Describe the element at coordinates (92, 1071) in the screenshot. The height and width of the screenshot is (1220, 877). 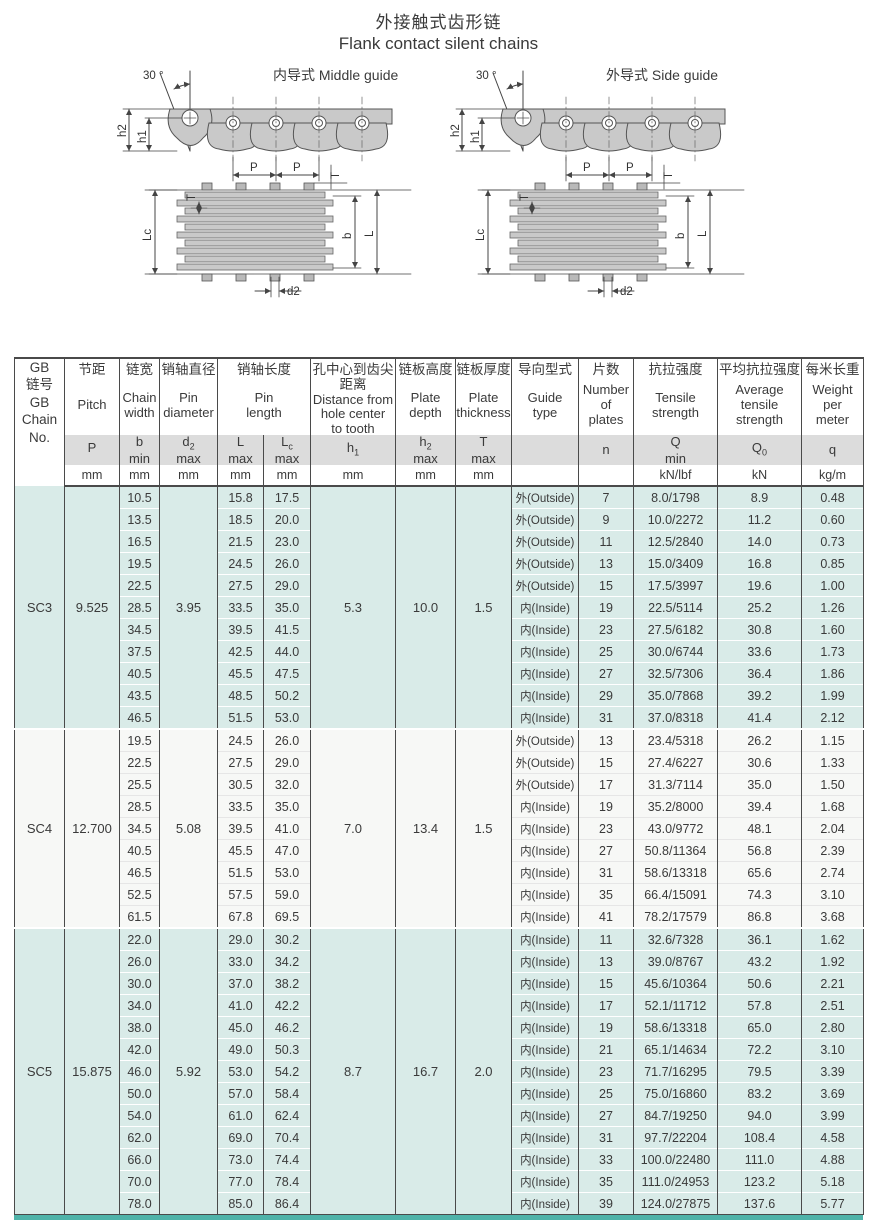
I see `pitch-cell: 15.875` at that location.